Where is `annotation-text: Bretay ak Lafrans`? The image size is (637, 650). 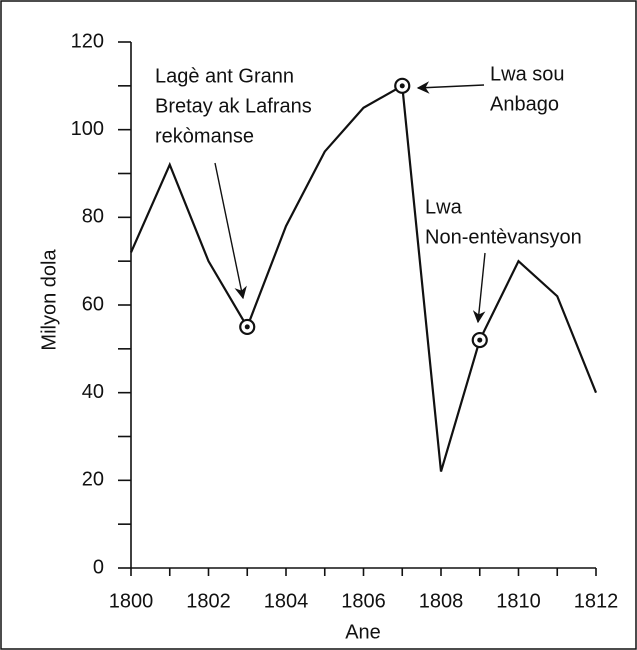 annotation-text: Bretay ak Lafrans is located at coordinates (233, 106).